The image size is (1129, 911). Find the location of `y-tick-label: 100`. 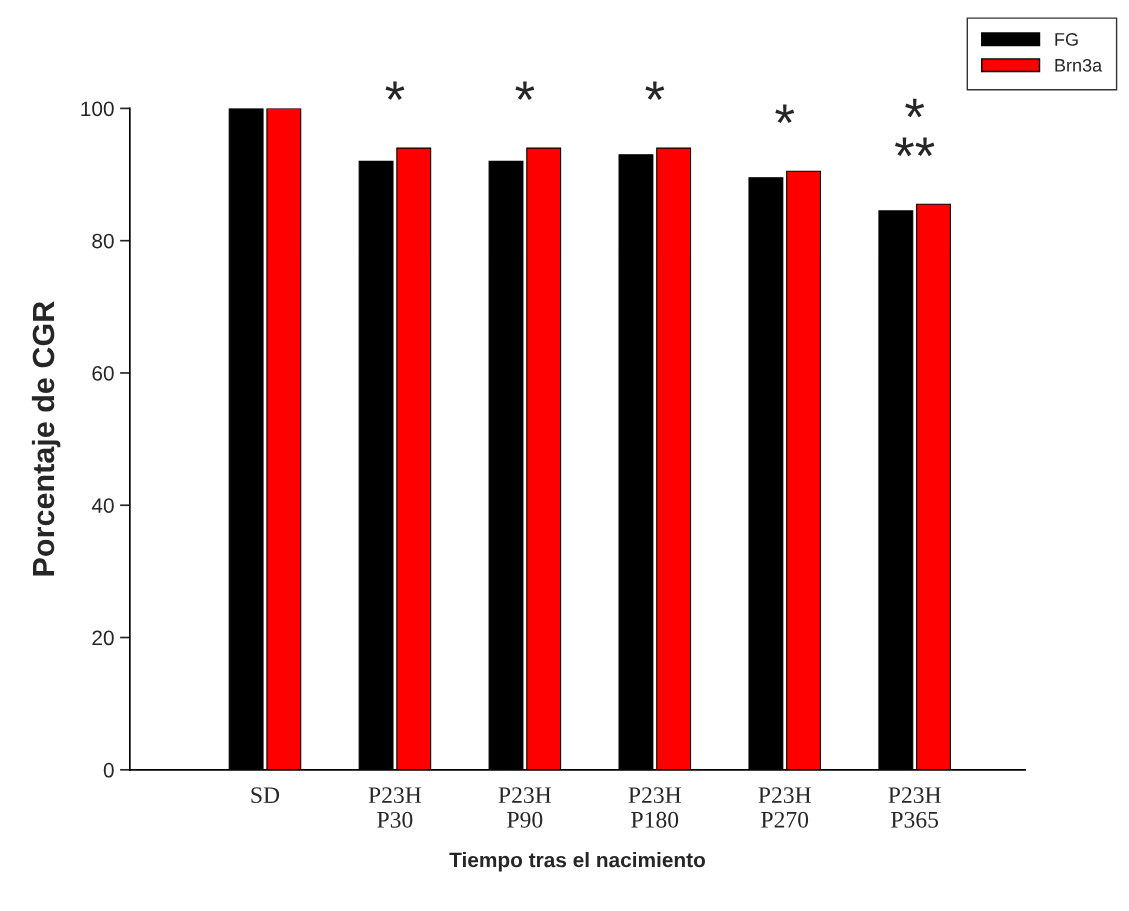

y-tick-label: 100 is located at coordinates (97, 109).